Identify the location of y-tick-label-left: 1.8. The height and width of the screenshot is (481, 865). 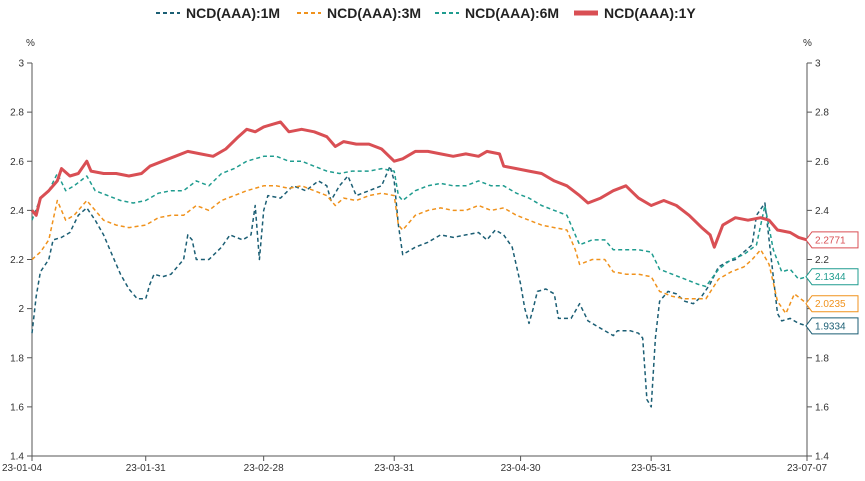
(17, 358).